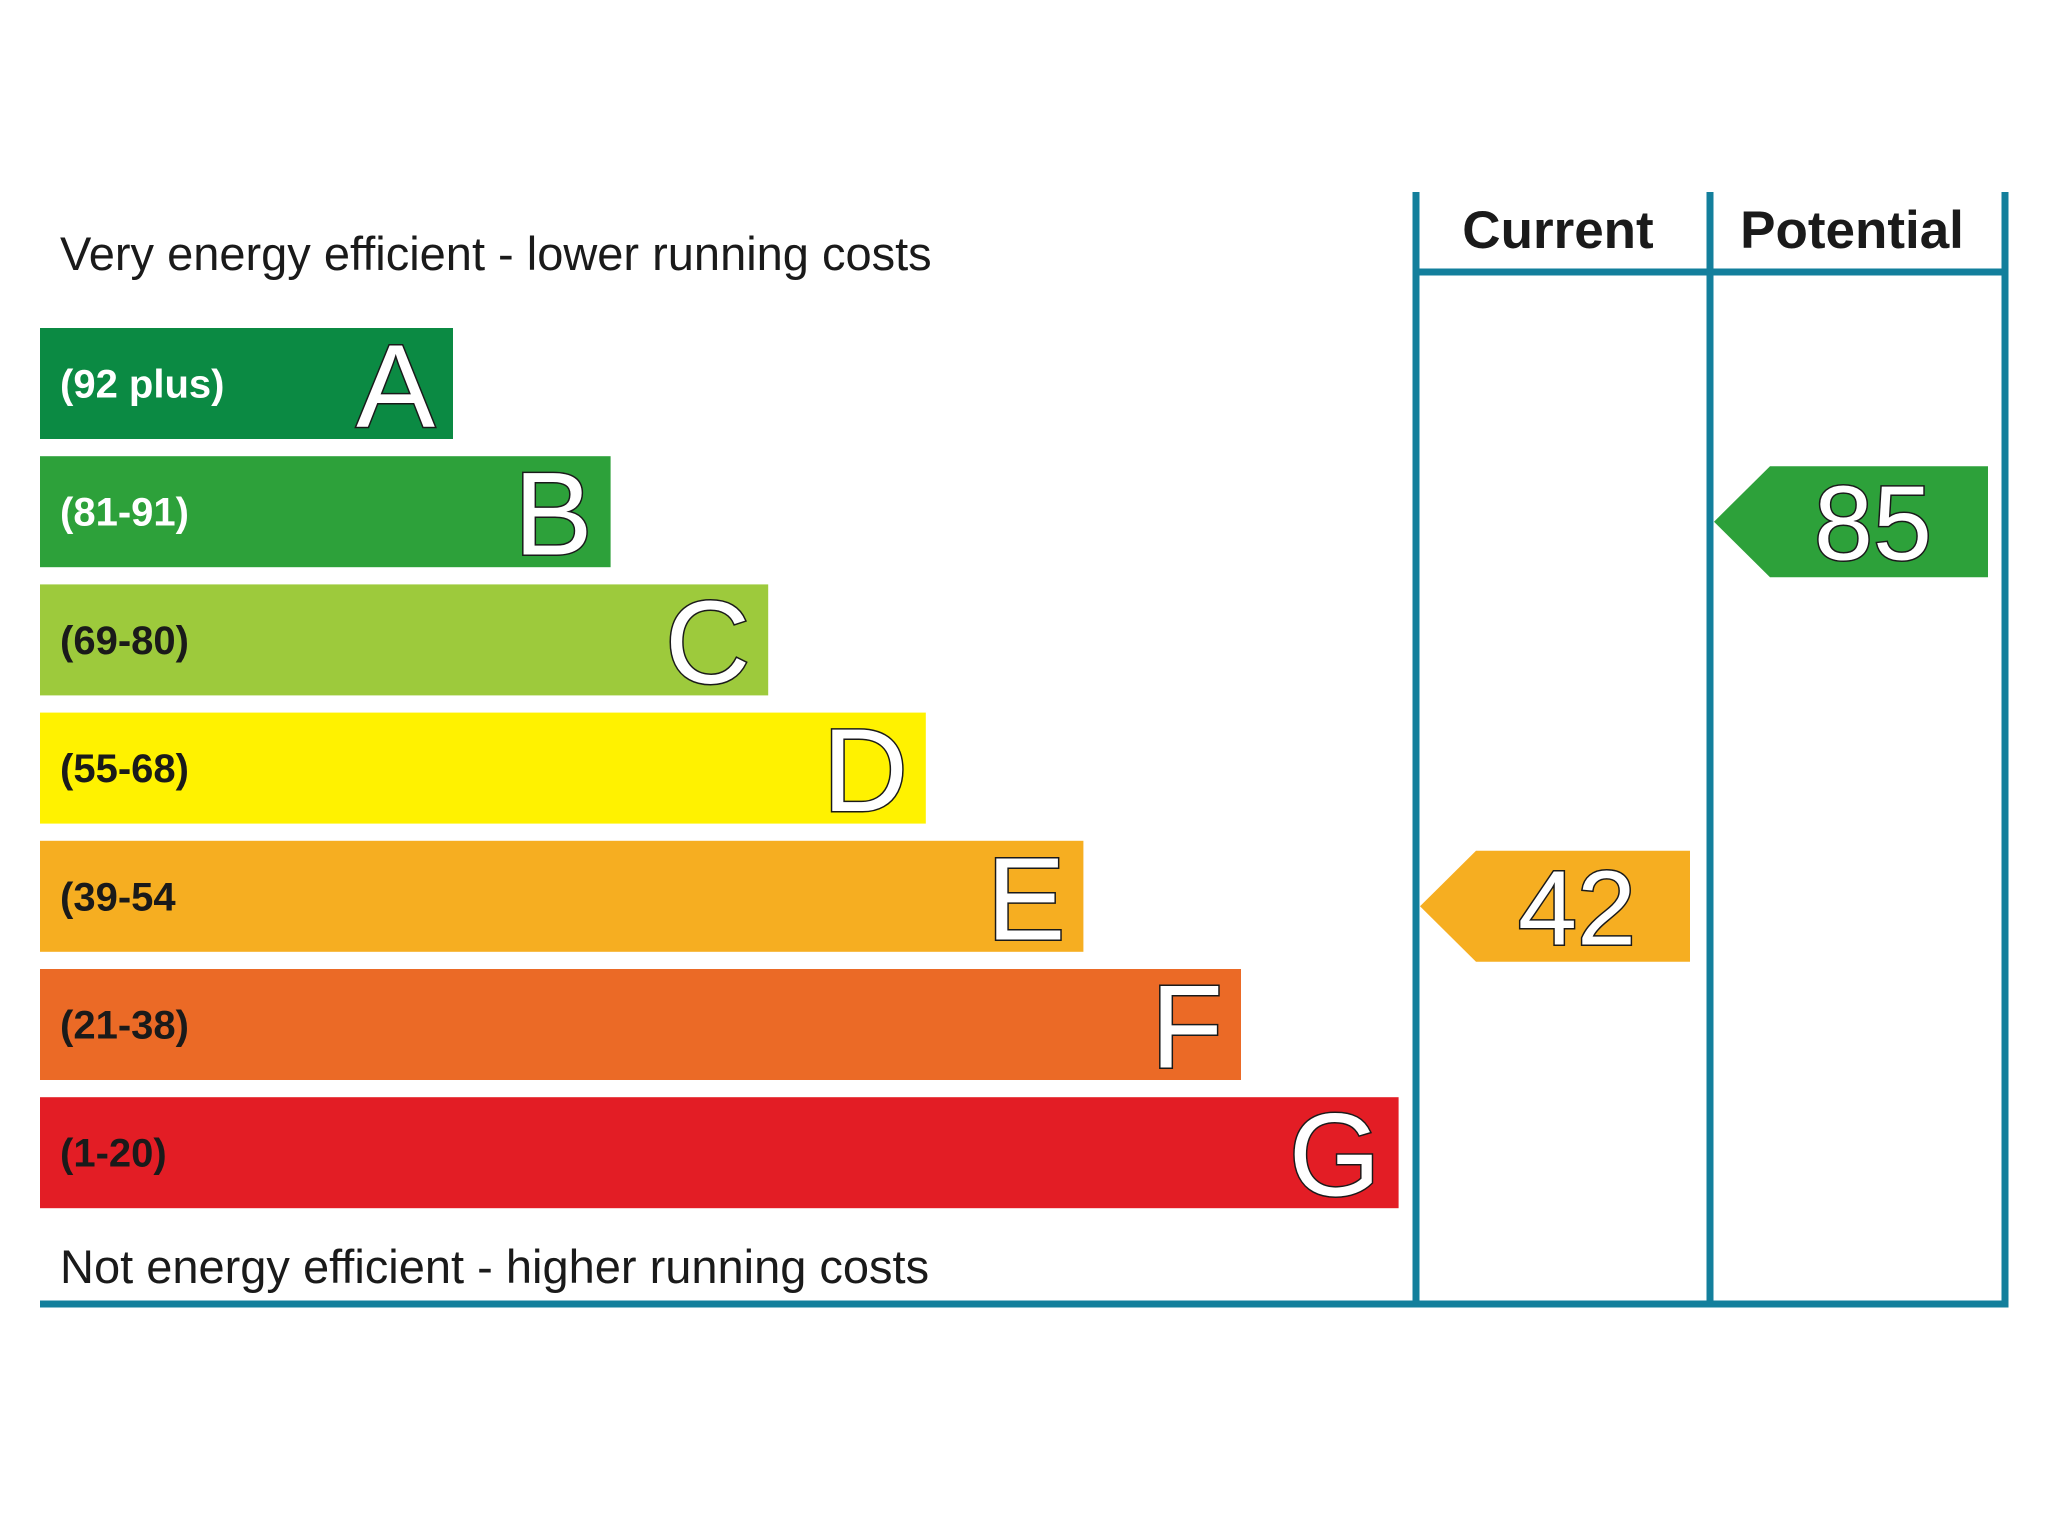  I want to click on band-b: (81-91) B, so click(325, 514).